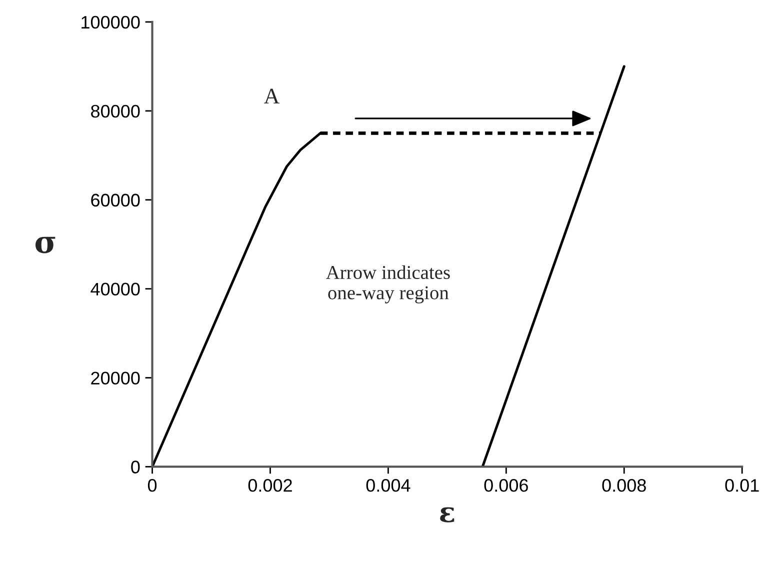 The height and width of the screenshot is (563, 769). What do you see at coordinates (272, 96) in the screenshot?
I see `annotation: A` at bounding box center [272, 96].